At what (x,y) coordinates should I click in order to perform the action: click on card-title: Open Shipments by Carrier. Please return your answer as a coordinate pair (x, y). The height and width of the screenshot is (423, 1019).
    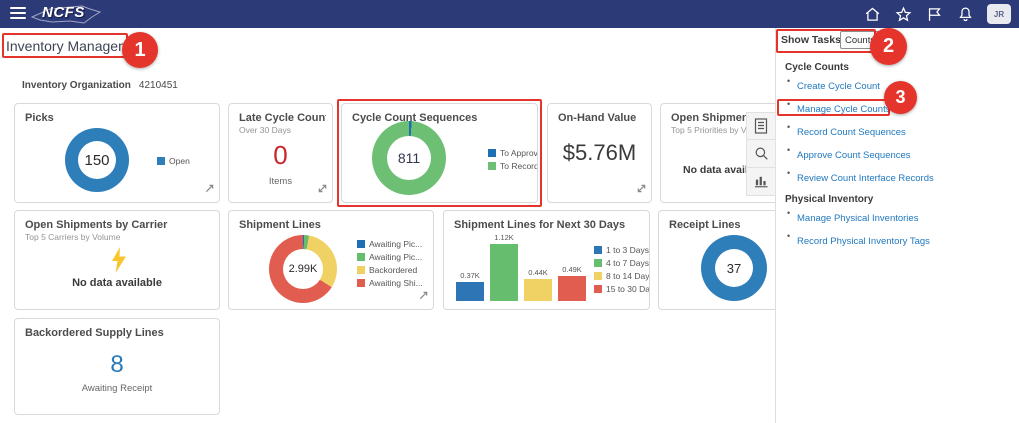
    Looking at the image, I should click on (96, 225).